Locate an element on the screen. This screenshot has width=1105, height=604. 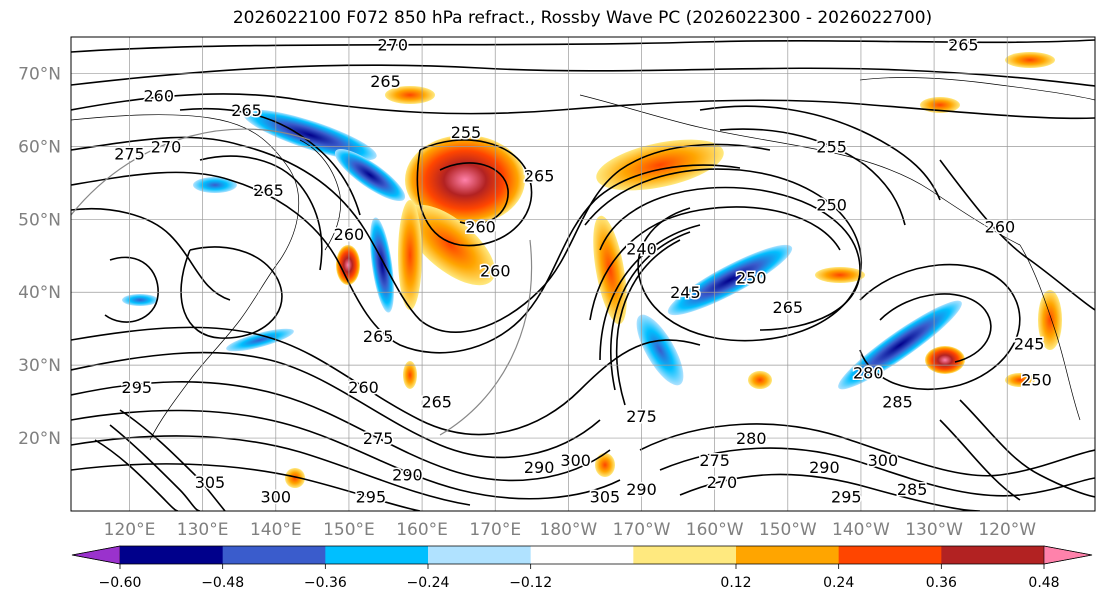
colorbar-bins is located at coordinates (582, 555).